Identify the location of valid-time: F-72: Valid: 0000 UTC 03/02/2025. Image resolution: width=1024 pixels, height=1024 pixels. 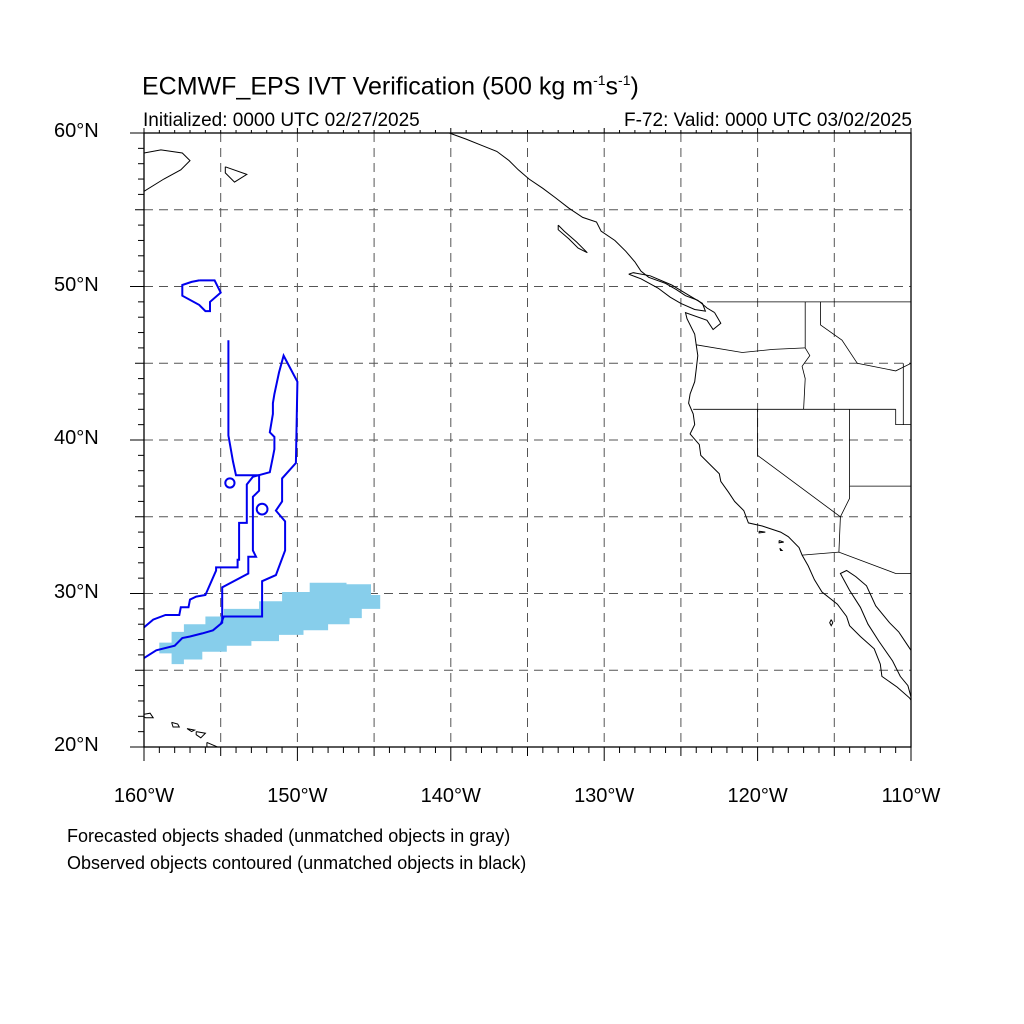
(768, 120).